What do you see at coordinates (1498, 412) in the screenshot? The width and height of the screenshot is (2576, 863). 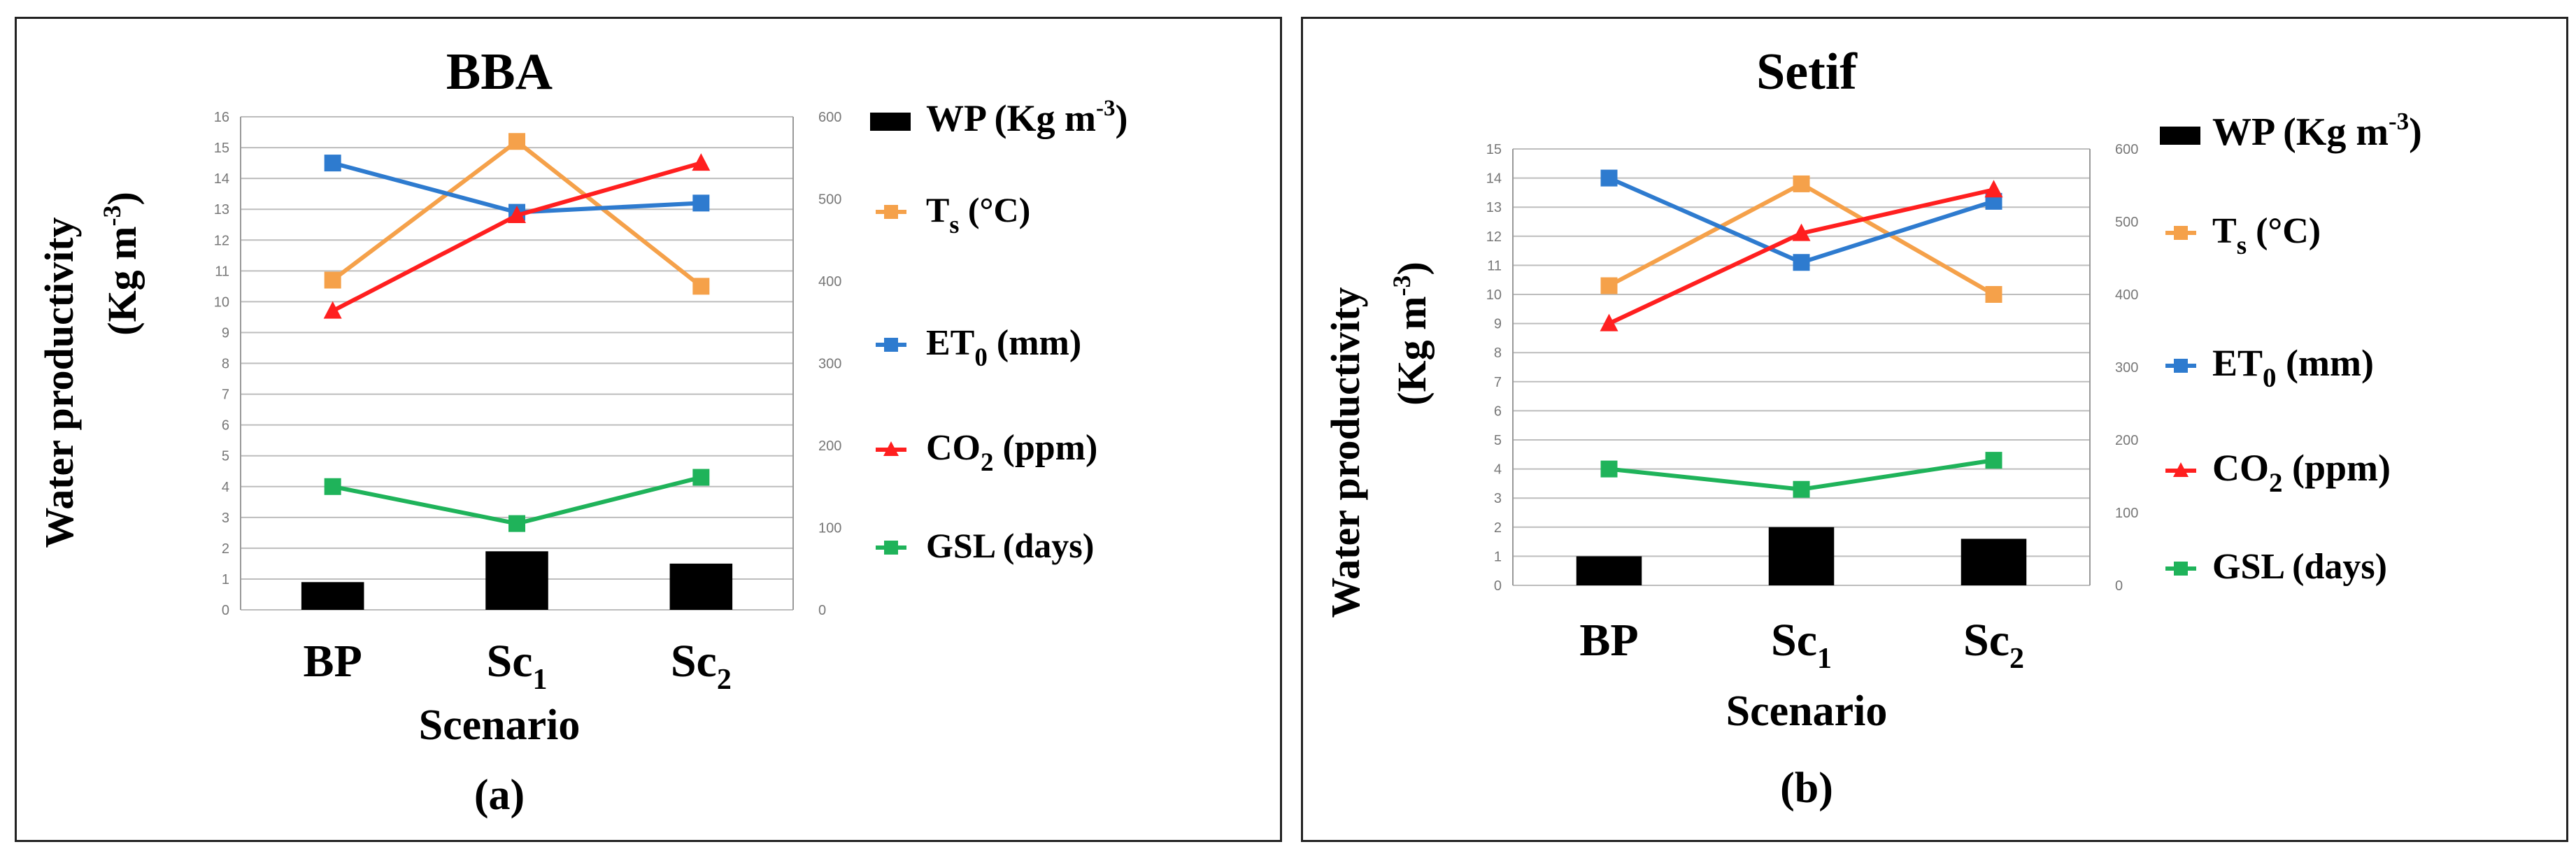 I see `left-tick-label: 6` at bounding box center [1498, 412].